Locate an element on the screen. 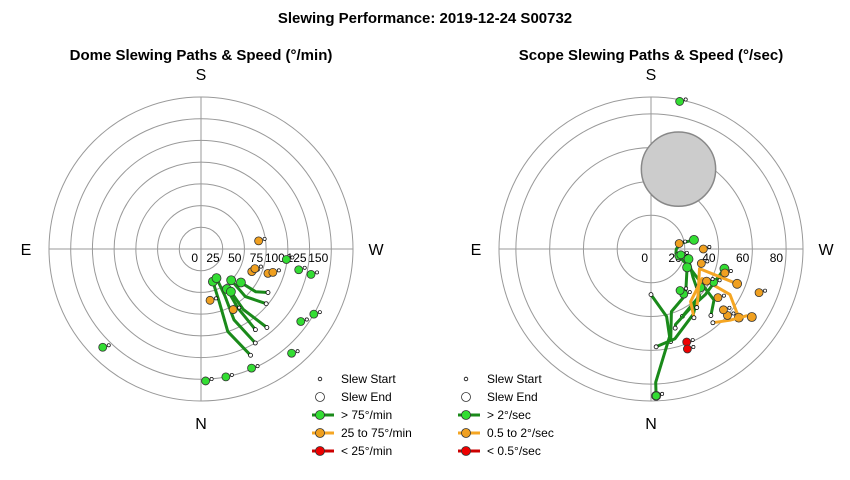 This screenshot has height=480, width=850. dome-legend-label: Slew Start is located at coordinates (368, 379).